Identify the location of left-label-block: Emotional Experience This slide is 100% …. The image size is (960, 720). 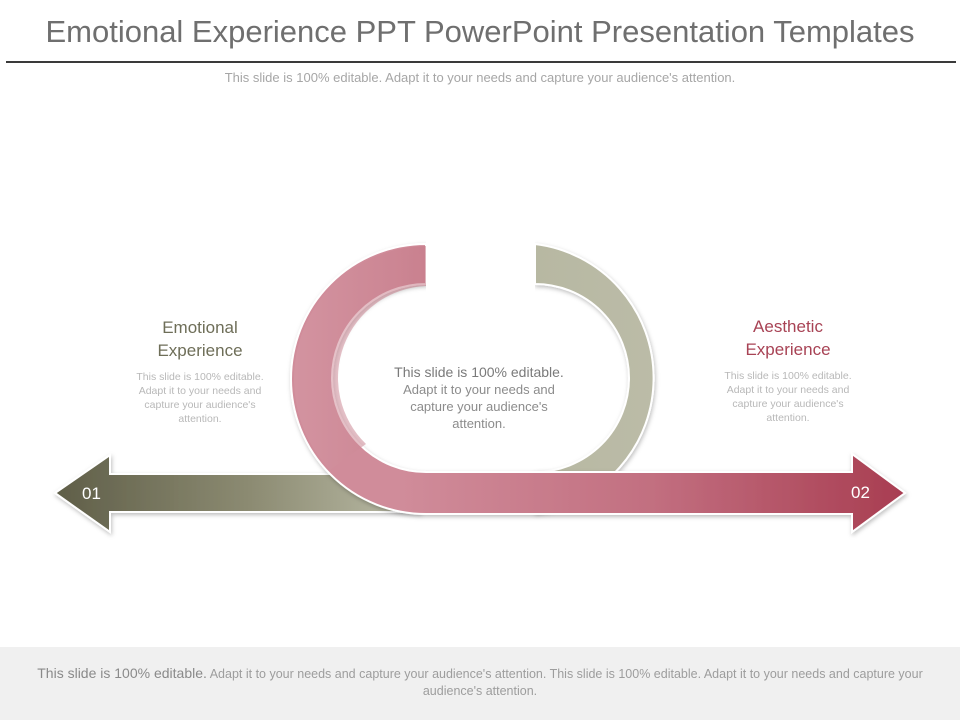
(200, 371).